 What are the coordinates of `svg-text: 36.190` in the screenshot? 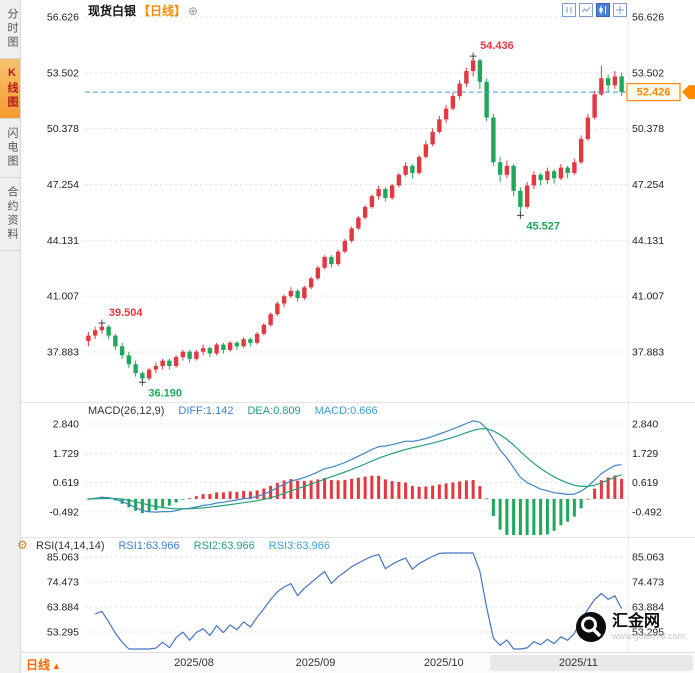 It's located at (165, 393).